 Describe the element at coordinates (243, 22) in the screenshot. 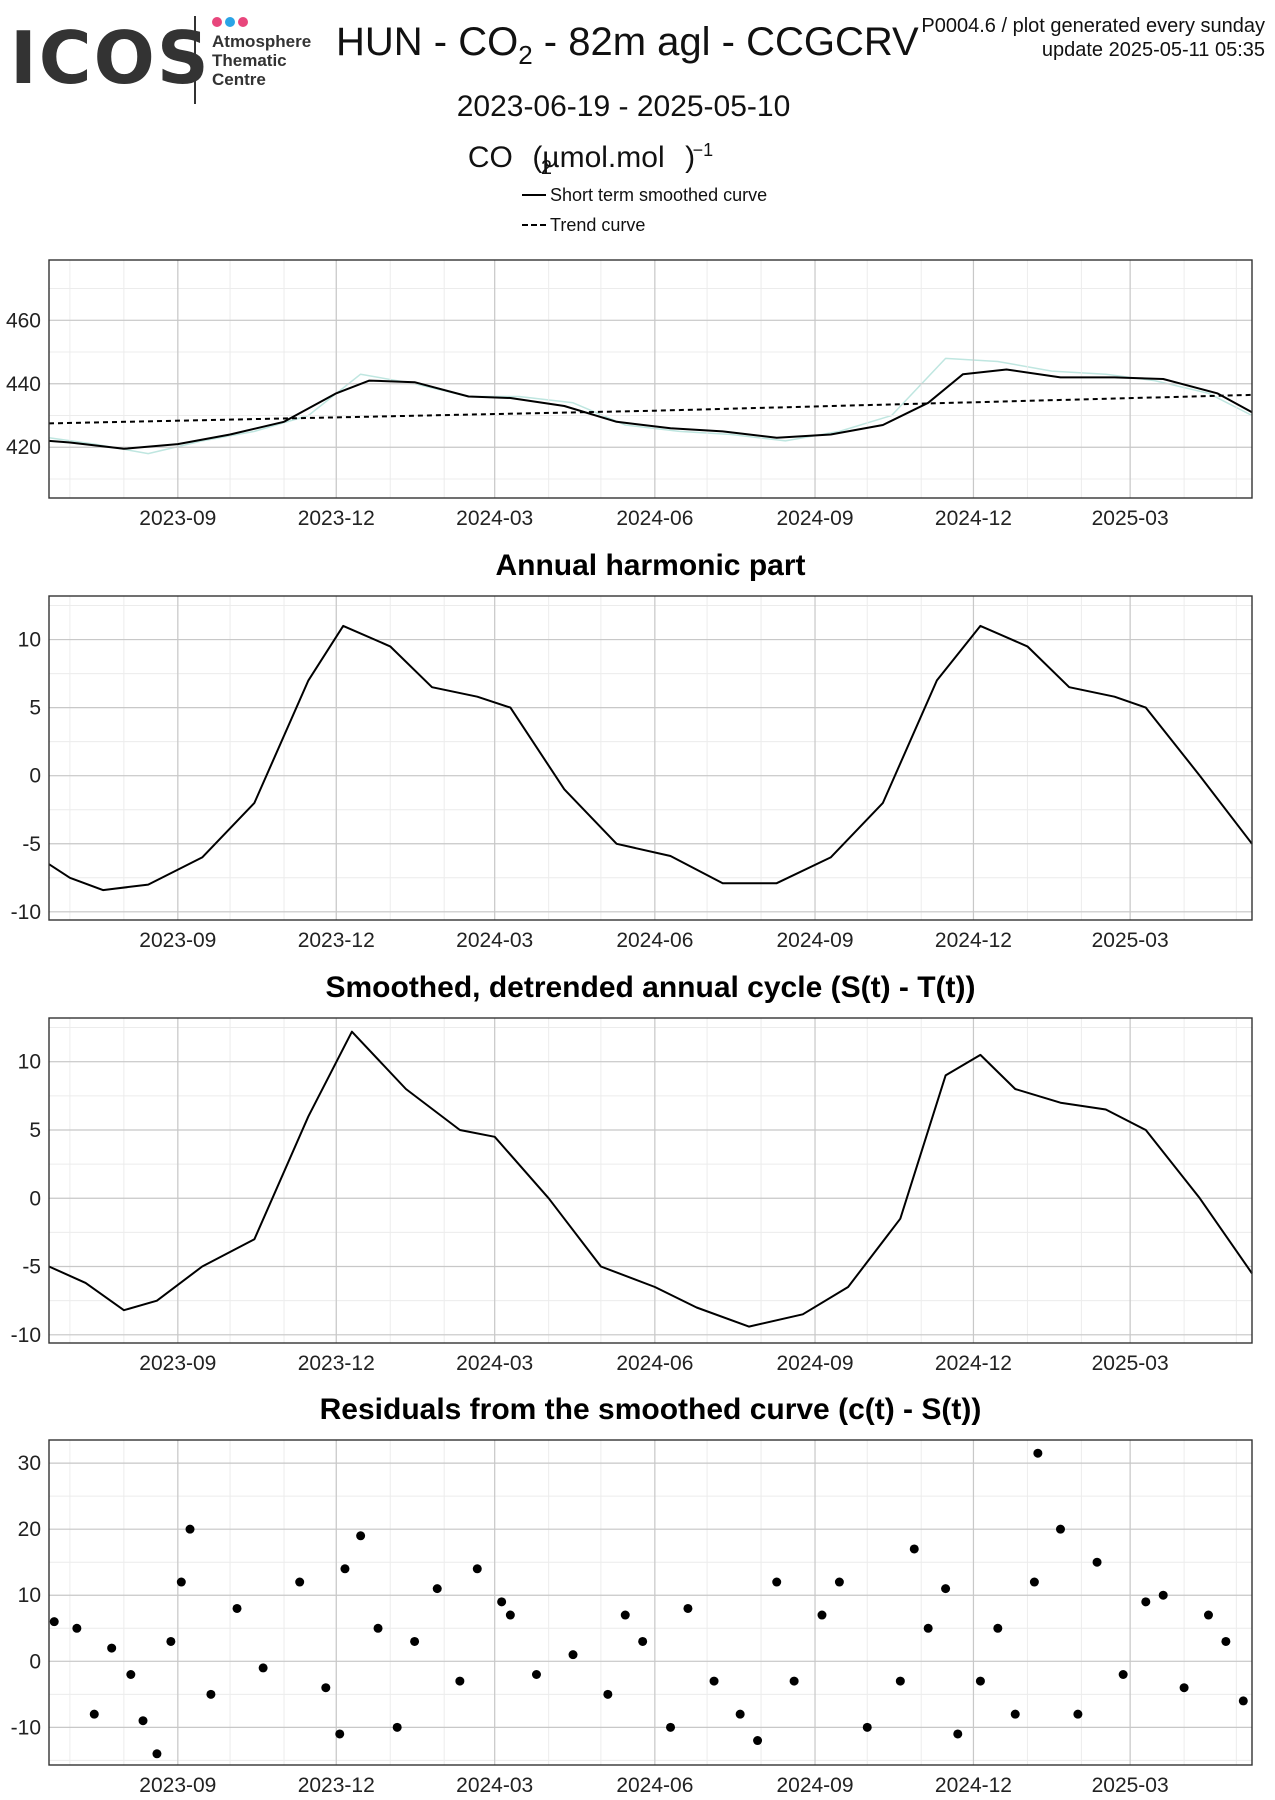

I see `logo-dot` at that location.